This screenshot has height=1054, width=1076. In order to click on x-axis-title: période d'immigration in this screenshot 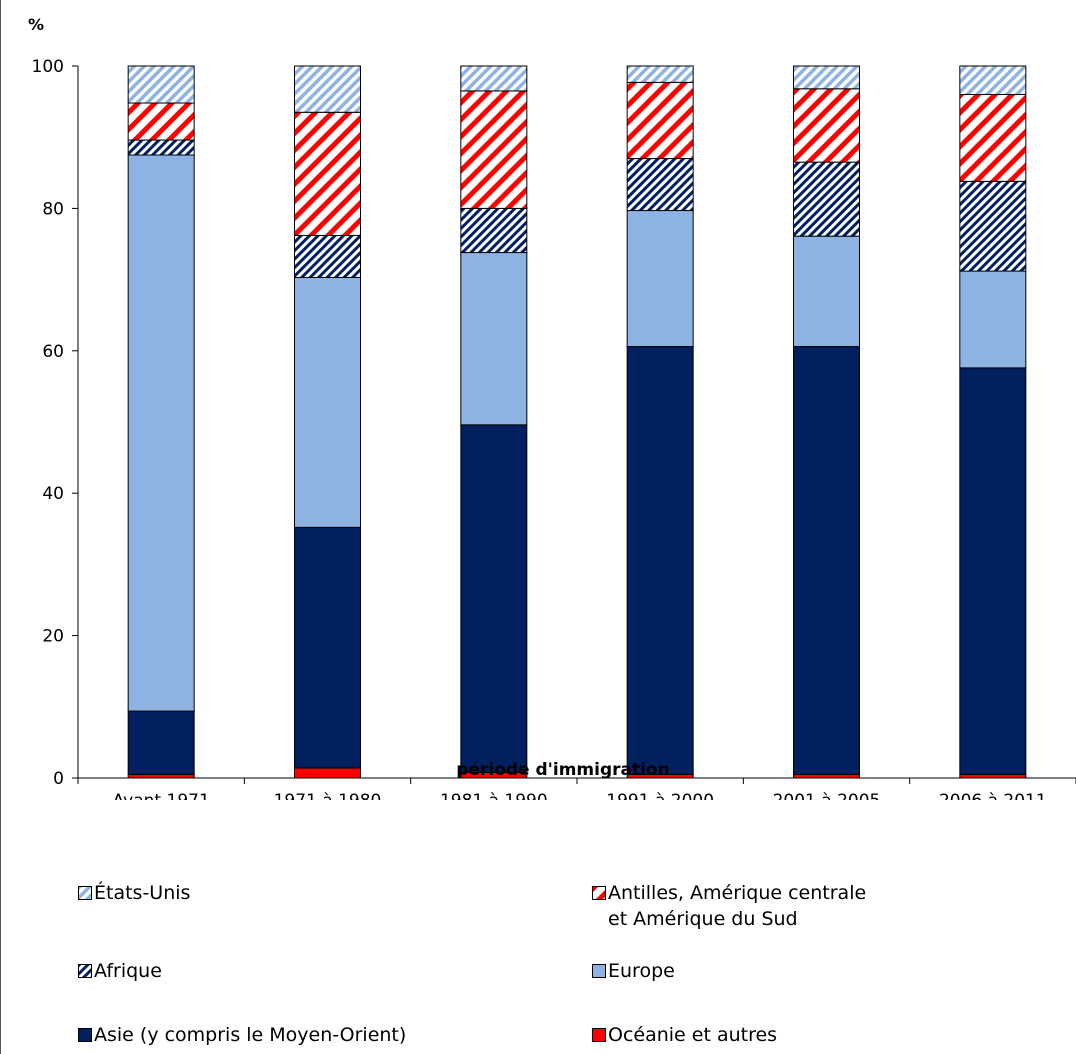, I will do `click(562, 770)`.